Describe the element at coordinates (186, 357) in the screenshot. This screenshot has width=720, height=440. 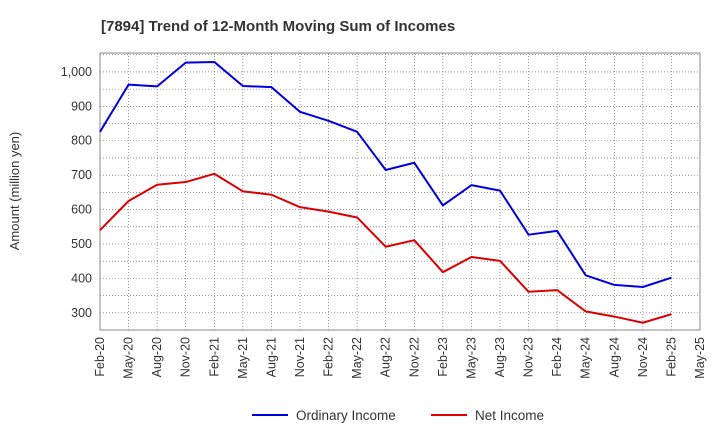
I see `x-tick-label: Nov-20` at that location.